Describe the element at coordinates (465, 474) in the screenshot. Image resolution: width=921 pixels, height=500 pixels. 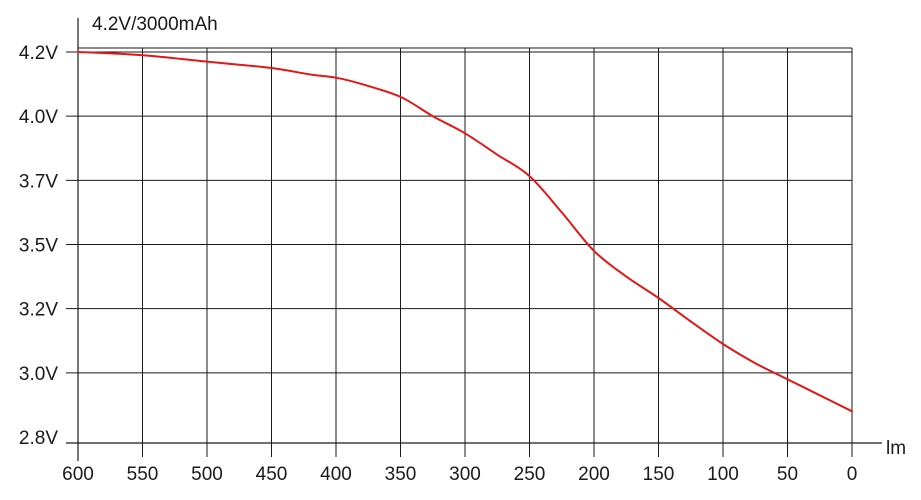
I see `x-tick-label: 300` at that location.